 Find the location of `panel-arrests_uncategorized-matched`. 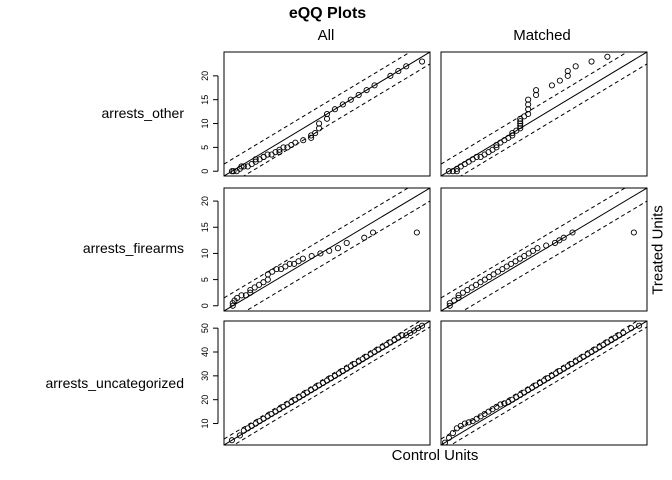

panel-arrests_uncategorized-matched is located at coordinates (544, 383).